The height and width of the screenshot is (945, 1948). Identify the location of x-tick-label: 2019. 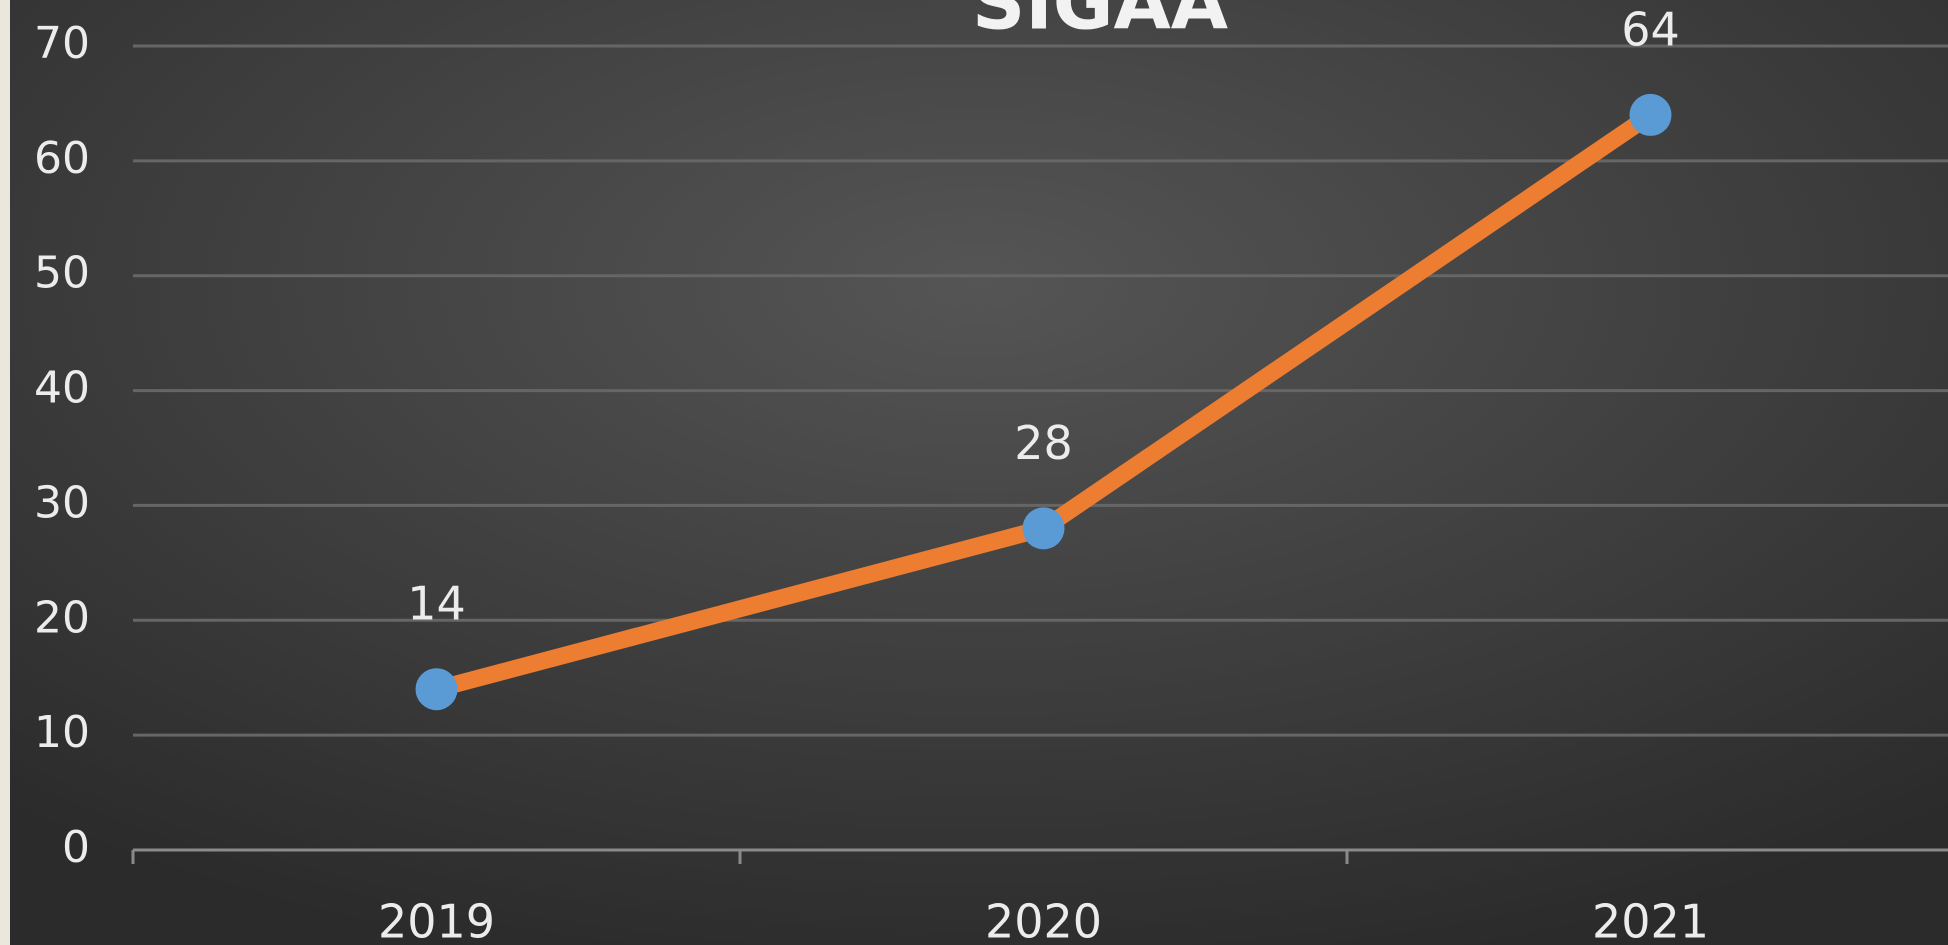
(436, 920).